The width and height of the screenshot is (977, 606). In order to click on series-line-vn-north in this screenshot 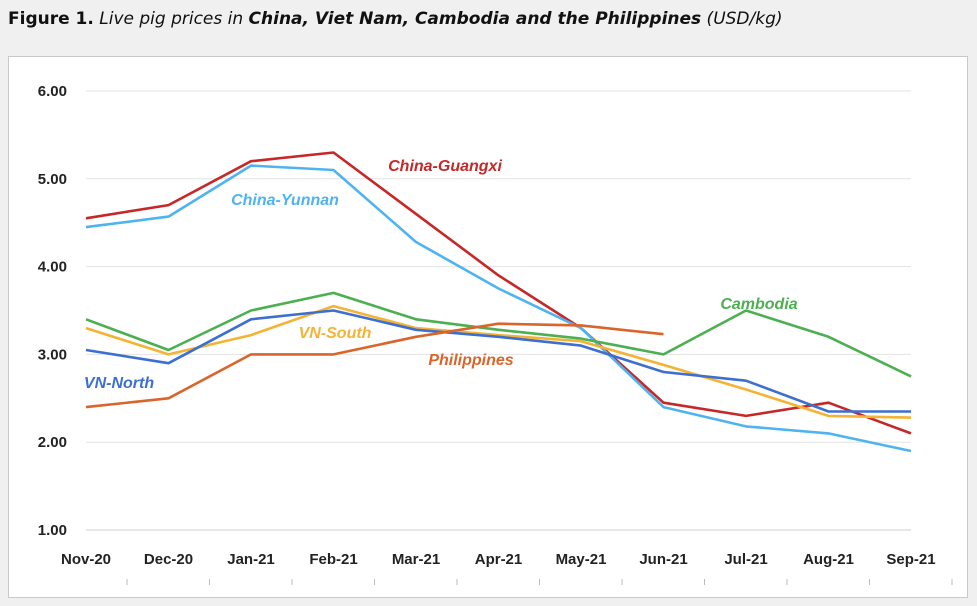, I will do `click(498, 361)`.